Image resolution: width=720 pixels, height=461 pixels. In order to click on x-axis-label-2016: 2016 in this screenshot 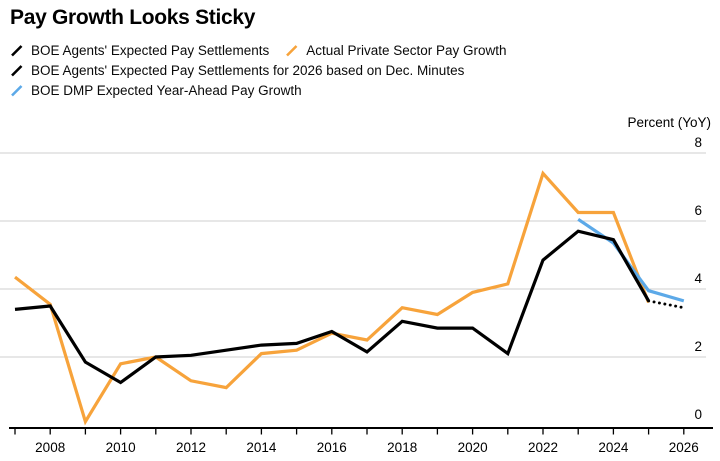, I will do `click(332, 447)`.